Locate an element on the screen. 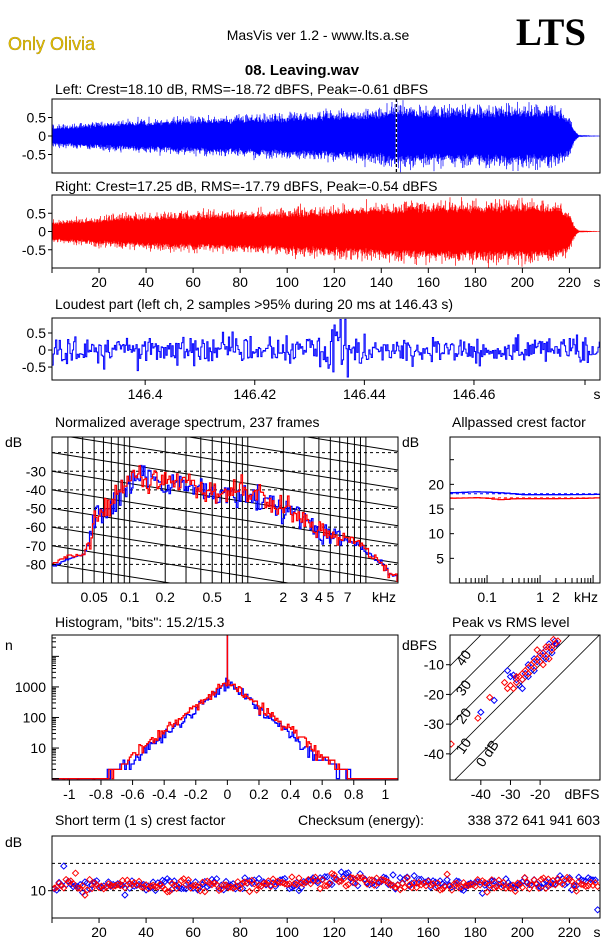  app-title: MasVis ver 1.2 - www.lts.a.se is located at coordinates (318, 35).